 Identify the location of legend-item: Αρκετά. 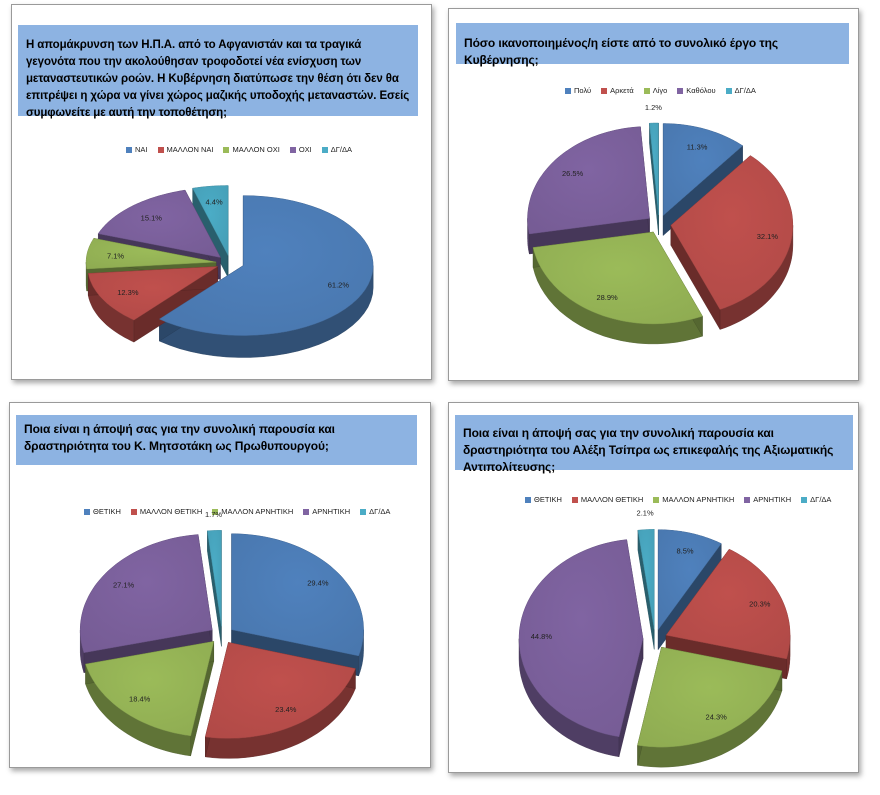
(617, 90).